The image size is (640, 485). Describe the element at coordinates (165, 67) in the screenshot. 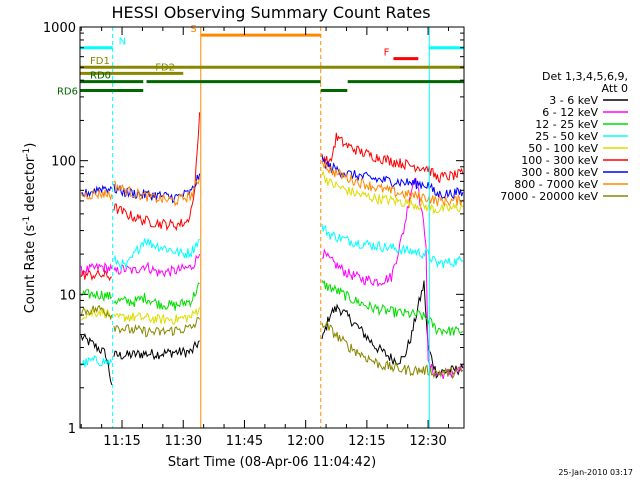

I see `flag-label-fd2: FD2` at that location.